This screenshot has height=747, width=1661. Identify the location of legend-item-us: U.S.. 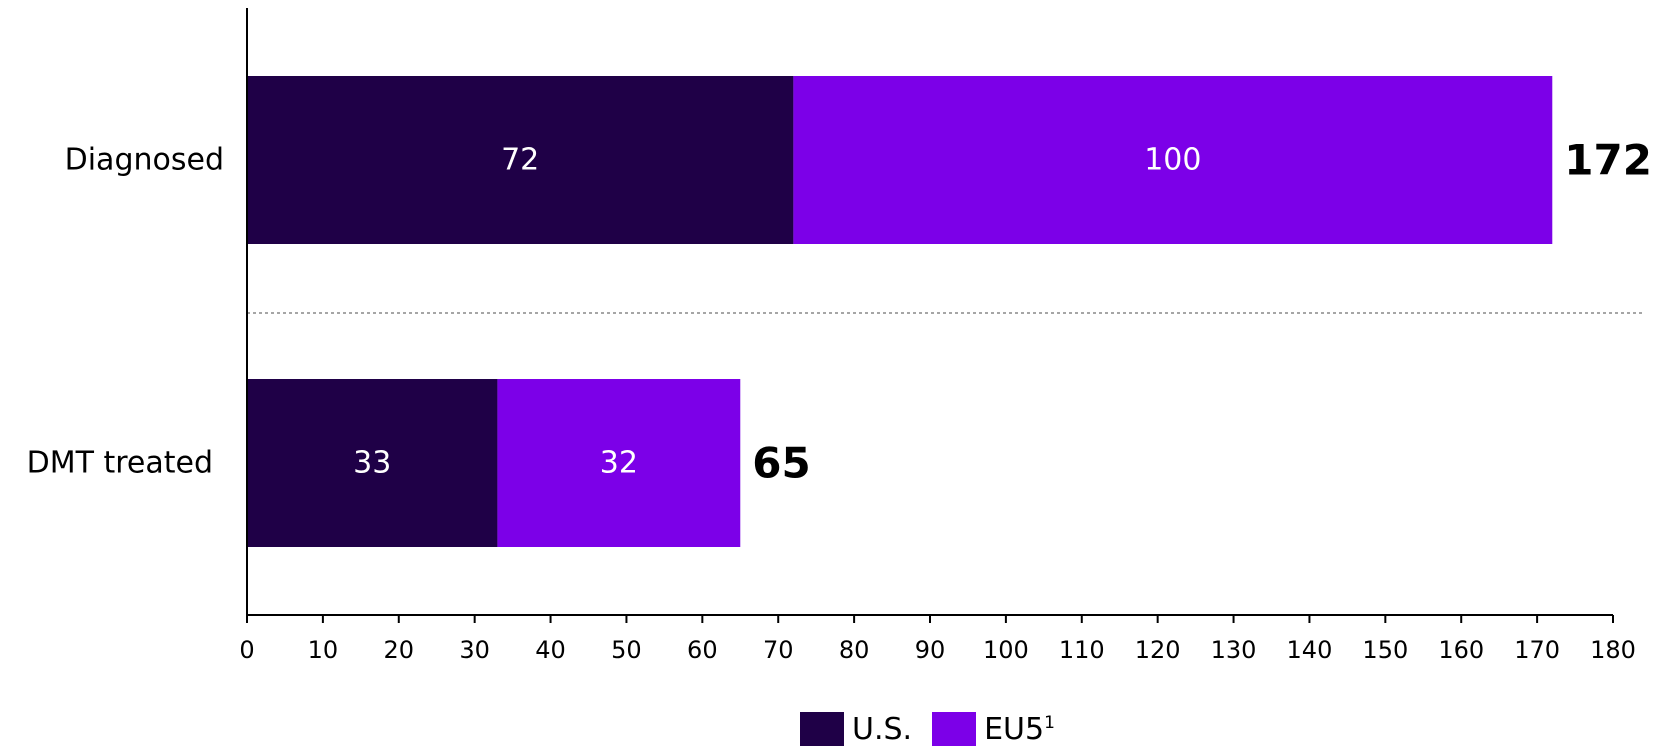
(856, 729).